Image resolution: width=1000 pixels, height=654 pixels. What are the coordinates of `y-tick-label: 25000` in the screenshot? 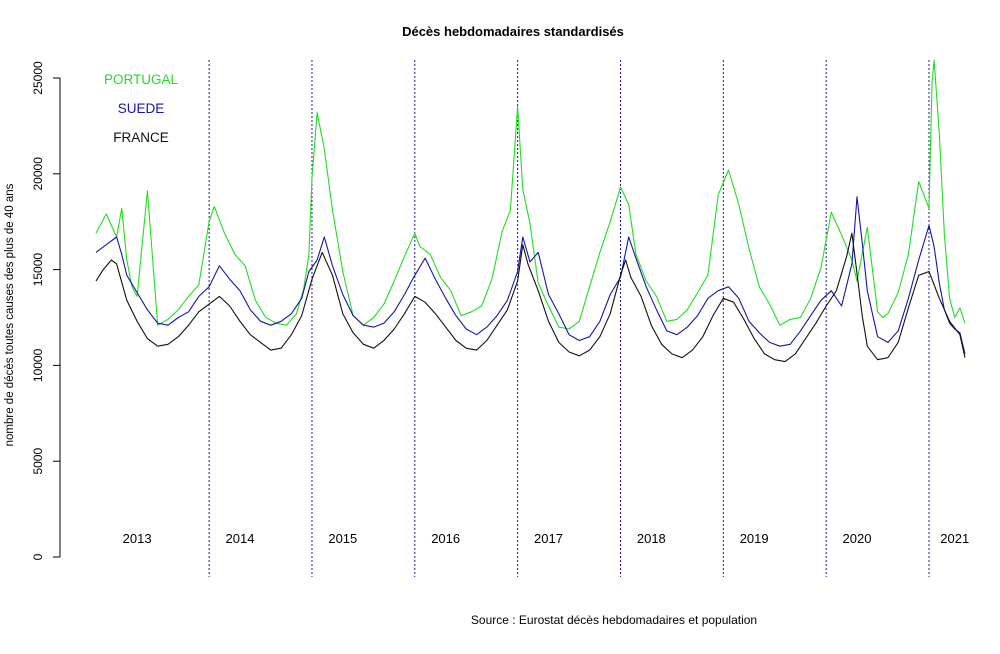 It's located at (38, 78).